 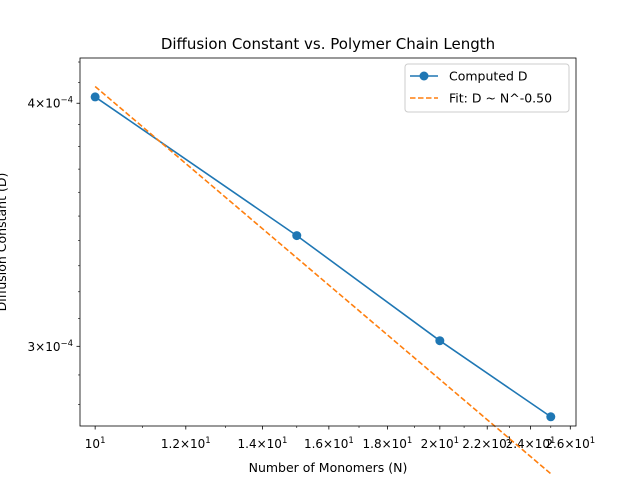 I want to click on legend-label-fit: Fit: D ~ N^-0.50, so click(x=500, y=98).